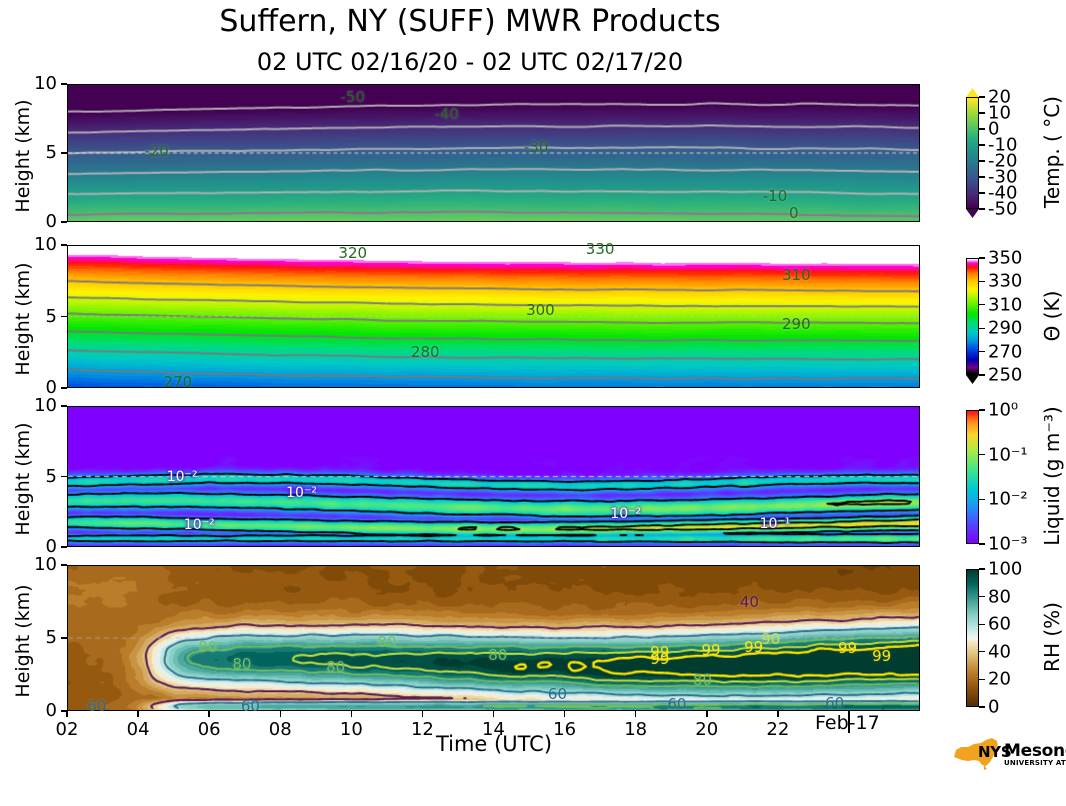  What do you see at coordinates (972, 379) in the screenshot?
I see `colorbar-extend-down-theta` at bounding box center [972, 379].